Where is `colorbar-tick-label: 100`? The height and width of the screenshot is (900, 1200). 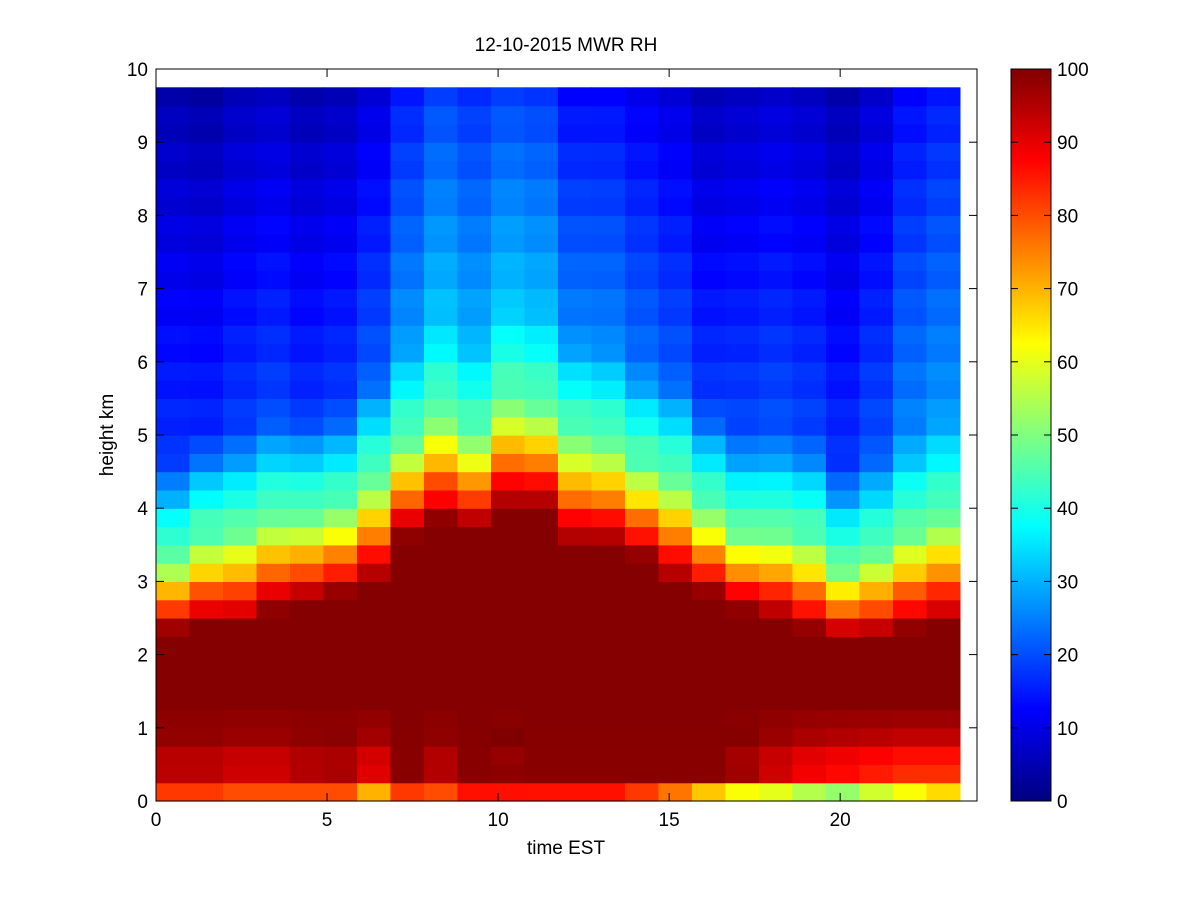 colorbar-tick-label: 100 is located at coordinates (1073, 70).